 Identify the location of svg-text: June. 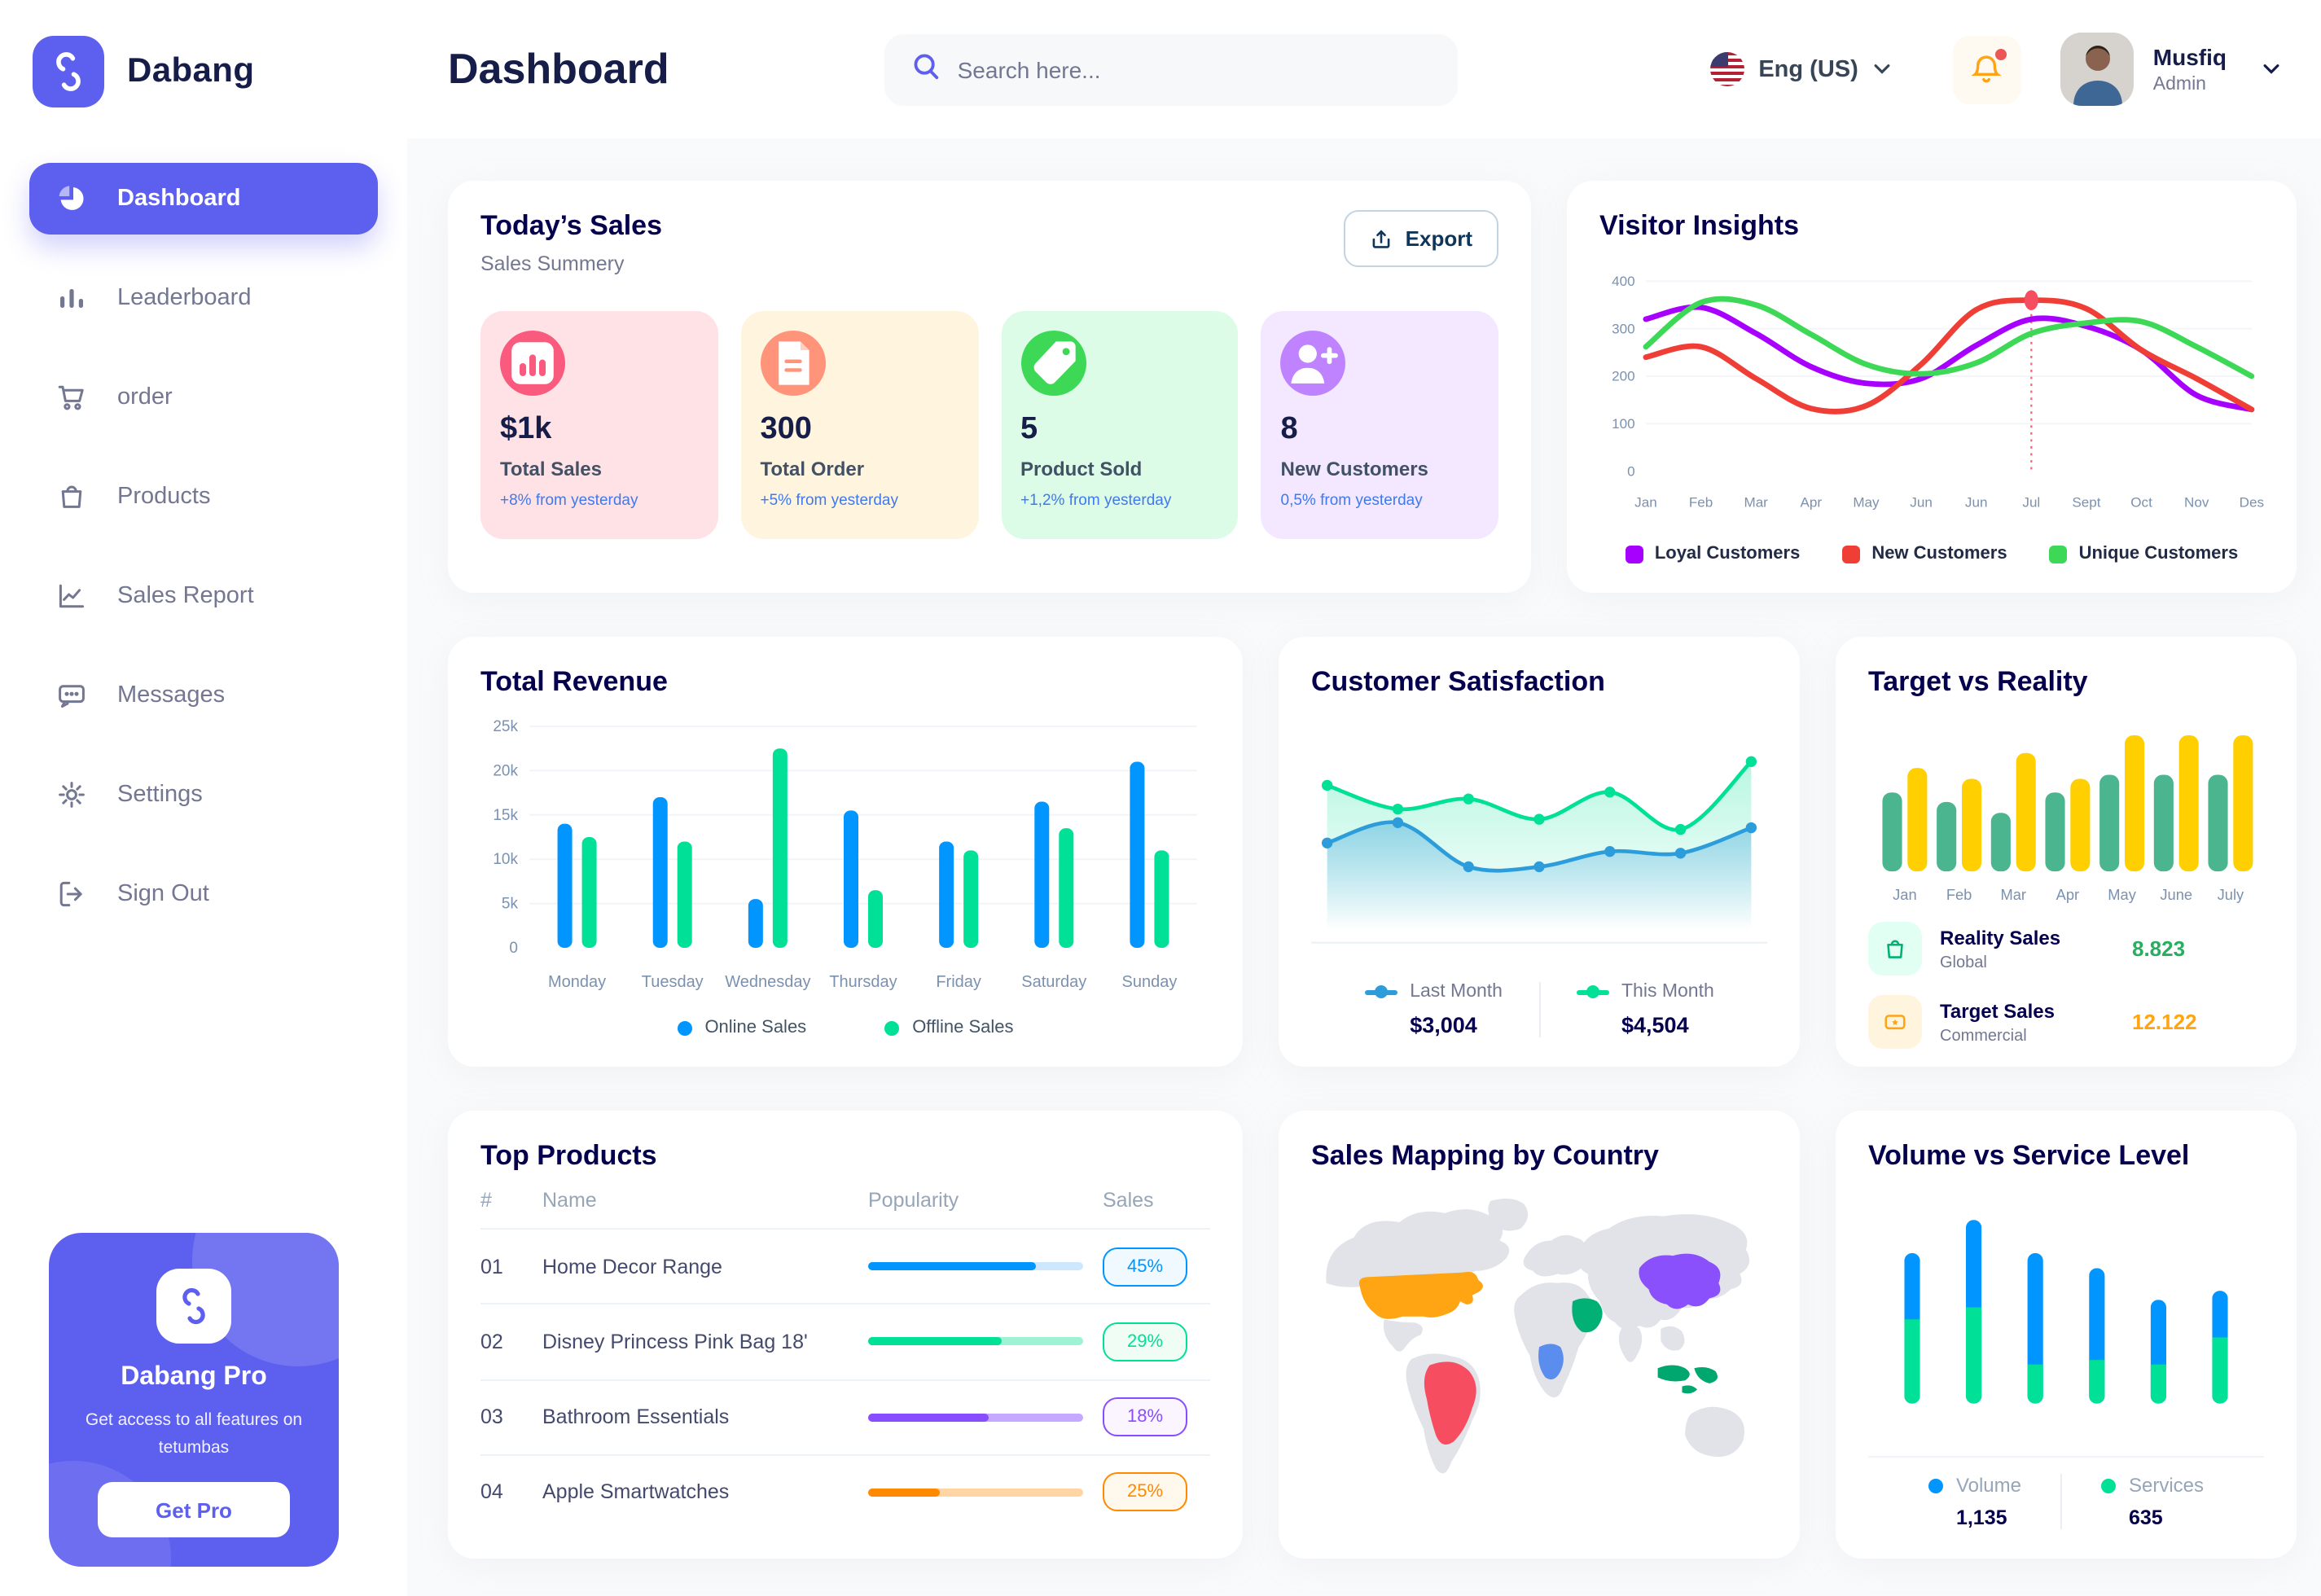
(2176, 895).